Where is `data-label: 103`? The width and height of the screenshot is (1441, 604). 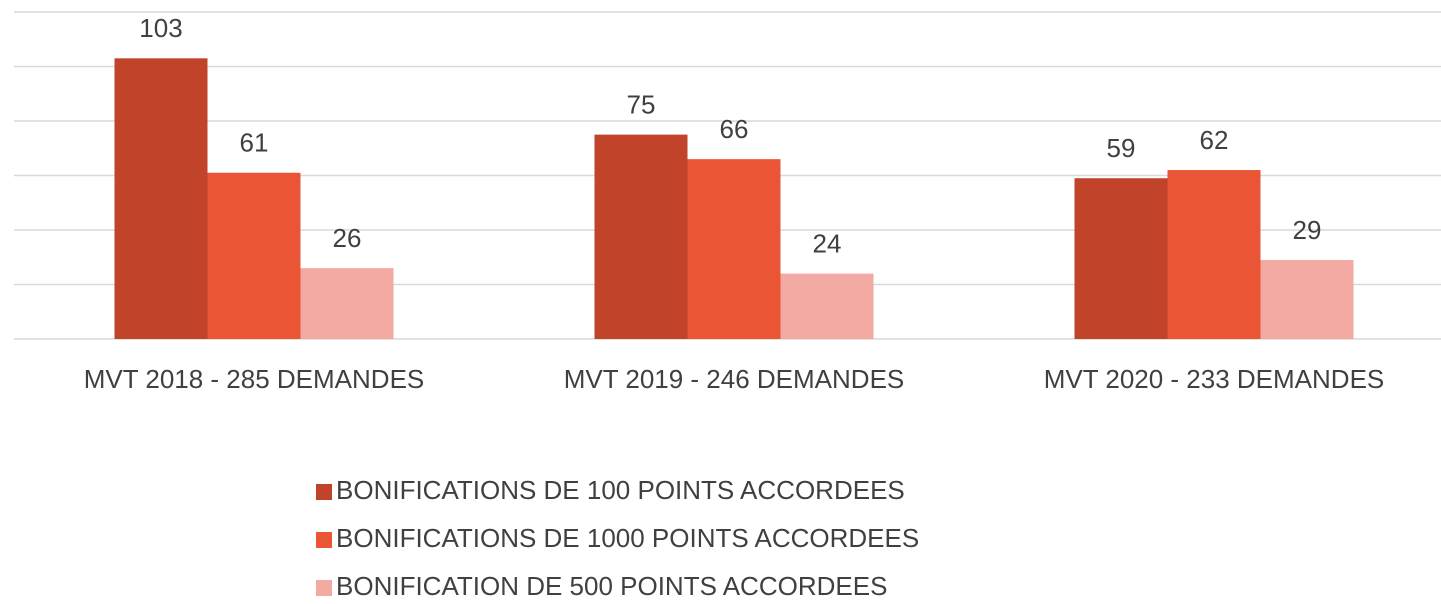
data-label: 103 is located at coordinates (160, 28).